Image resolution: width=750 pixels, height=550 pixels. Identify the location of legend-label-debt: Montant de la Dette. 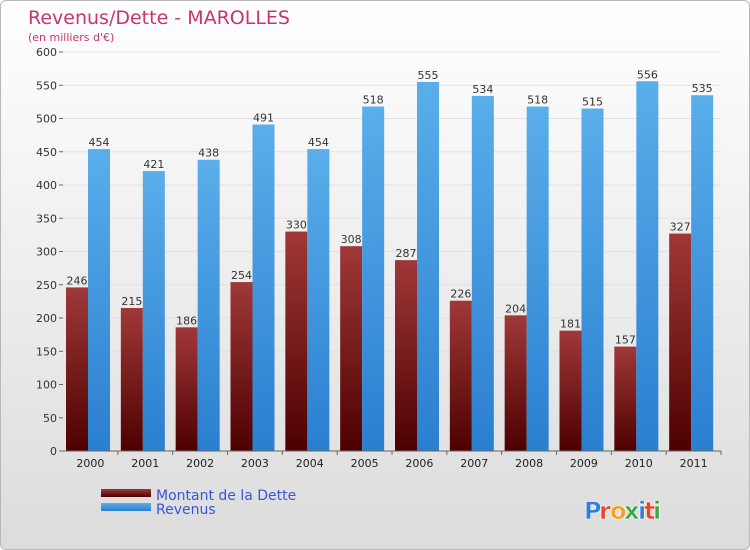
(226, 496).